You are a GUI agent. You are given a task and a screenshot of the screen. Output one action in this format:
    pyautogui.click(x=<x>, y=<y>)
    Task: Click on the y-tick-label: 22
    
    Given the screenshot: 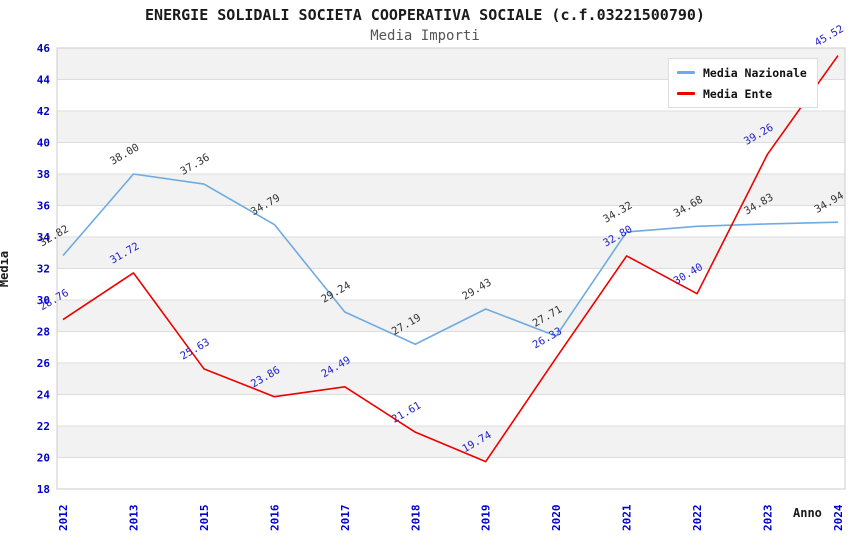 What is the action you would take?
    pyautogui.click(x=43, y=426)
    